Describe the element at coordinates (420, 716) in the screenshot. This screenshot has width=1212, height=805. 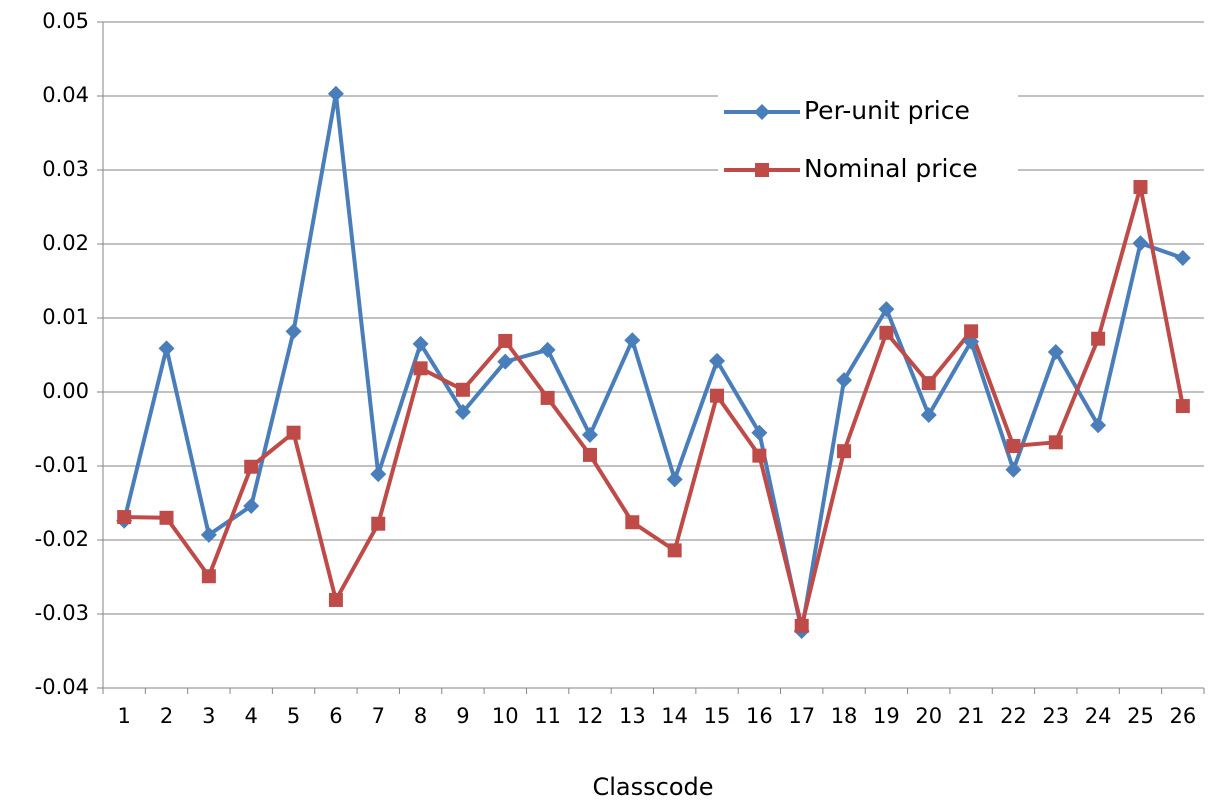
I see `x-tick-label: 8` at that location.